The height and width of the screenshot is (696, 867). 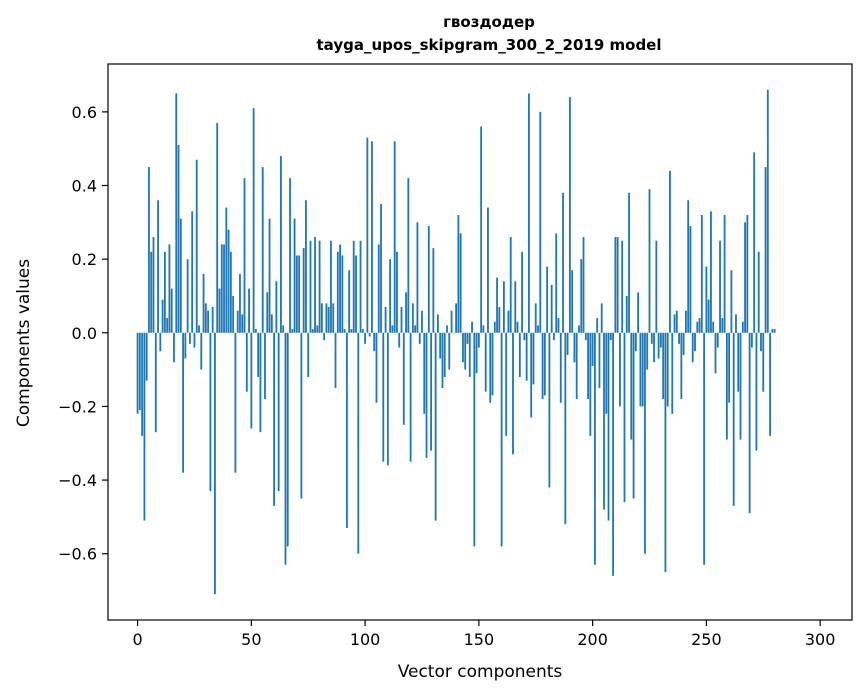 What do you see at coordinates (77, 480) in the screenshot?
I see `y-tick-label: −0.4` at bounding box center [77, 480].